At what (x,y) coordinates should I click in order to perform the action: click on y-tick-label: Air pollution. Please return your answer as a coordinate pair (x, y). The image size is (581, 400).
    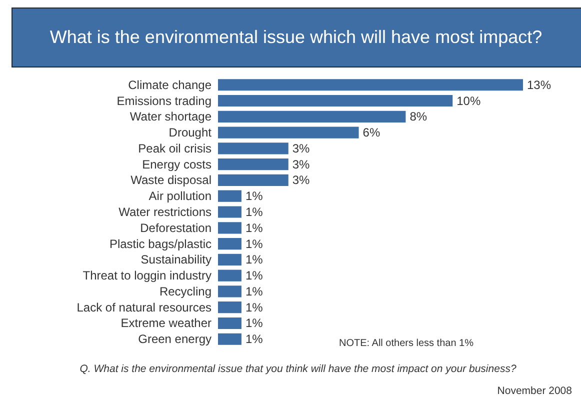
    Looking at the image, I should click on (180, 196).